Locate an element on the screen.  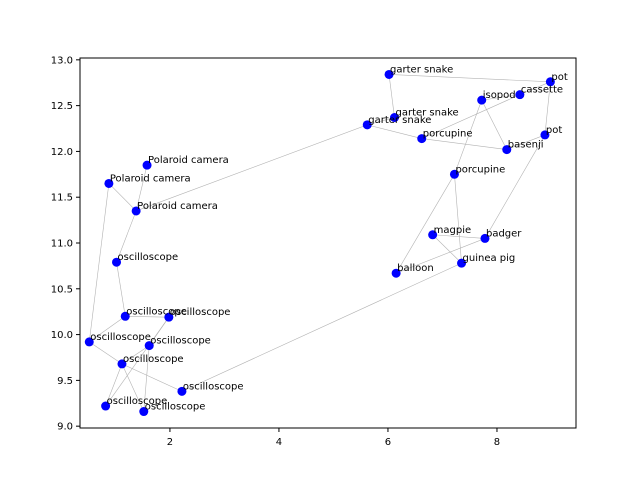
point-label: cassette is located at coordinates (542, 90).